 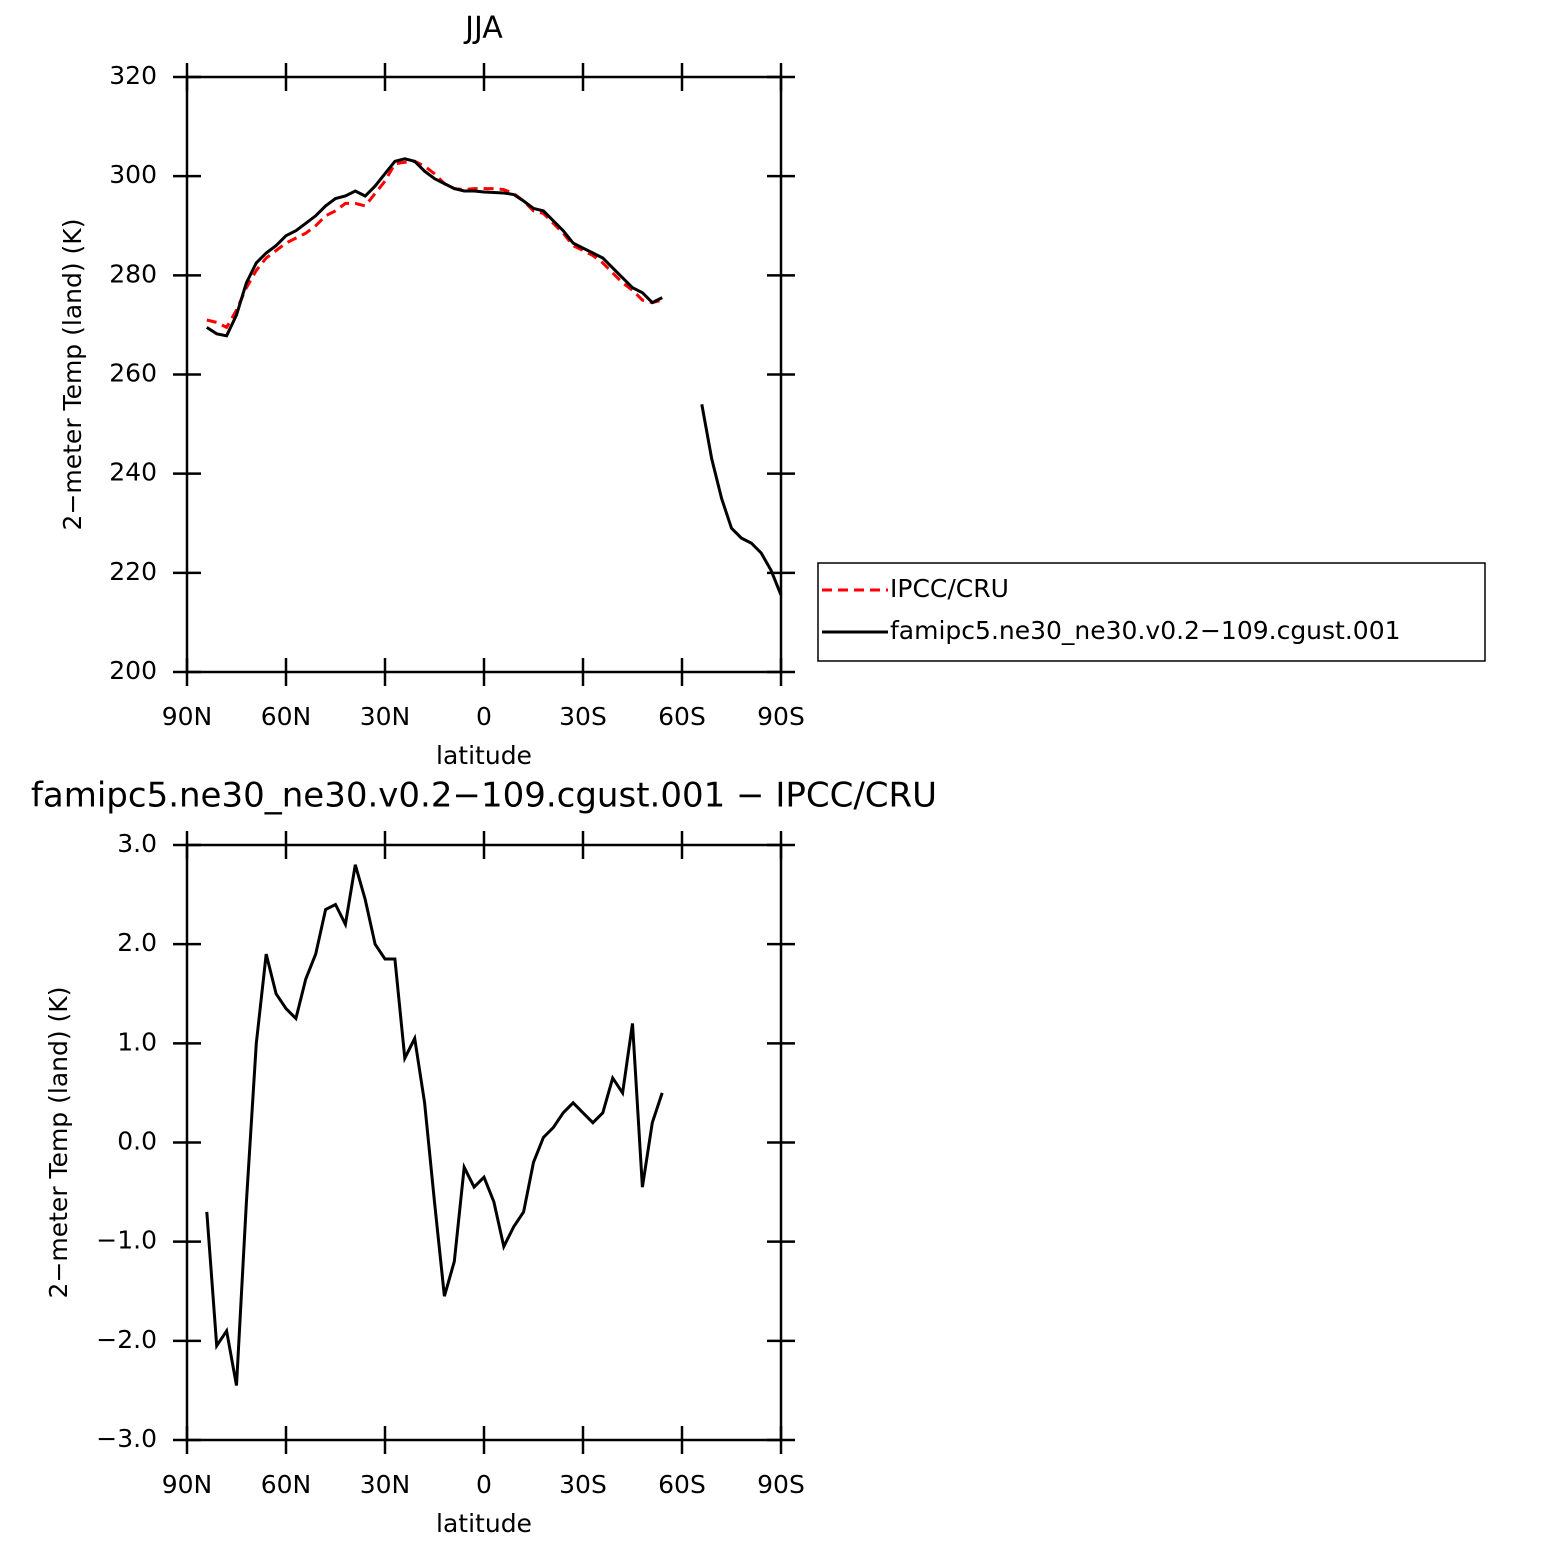 What do you see at coordinates (949, 588) in the screenshot?
I see `legend-label: IPCC/CRU` at bounding box center [949, 588].